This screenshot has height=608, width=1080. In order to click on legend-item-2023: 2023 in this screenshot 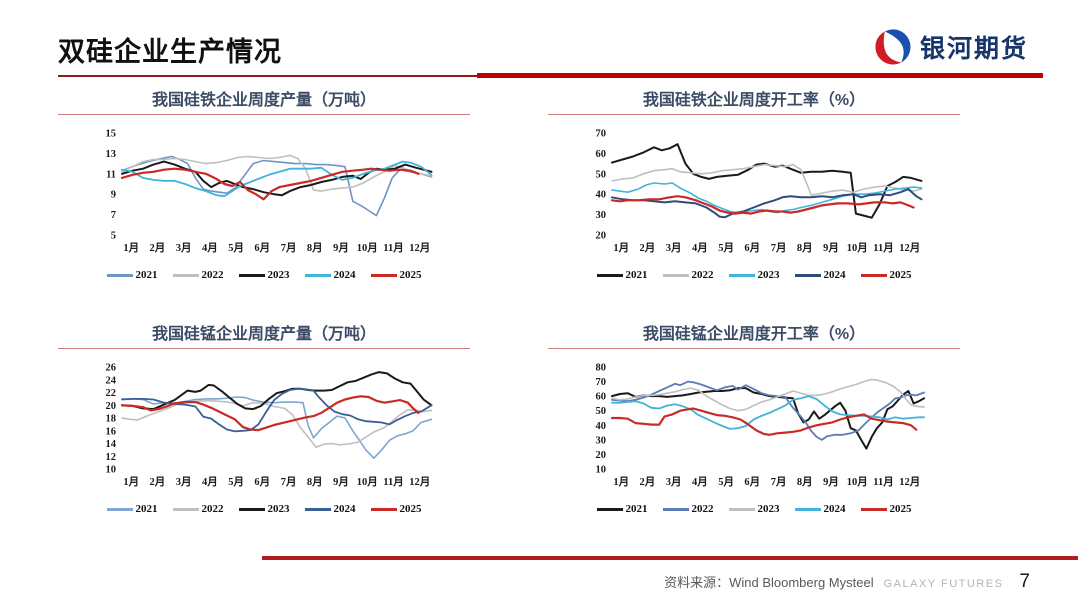, I will do `click(754, 509)`.